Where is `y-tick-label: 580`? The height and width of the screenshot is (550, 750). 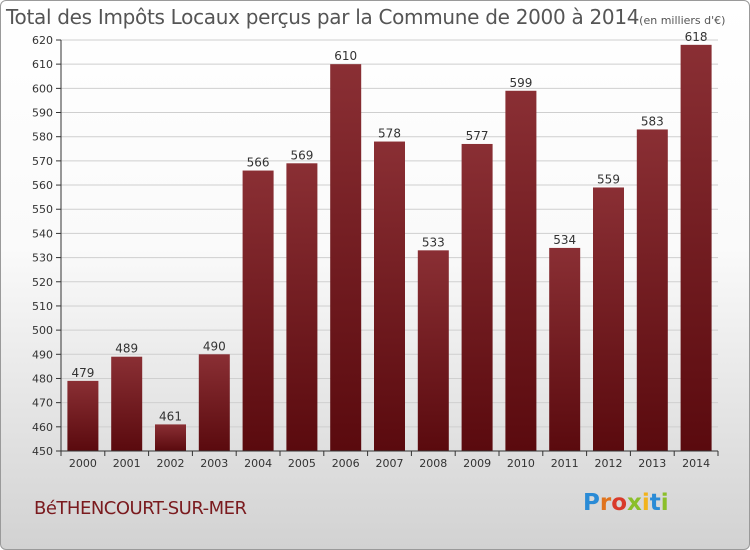
y-tick-label: 580 is located at coordinates (42, 137).